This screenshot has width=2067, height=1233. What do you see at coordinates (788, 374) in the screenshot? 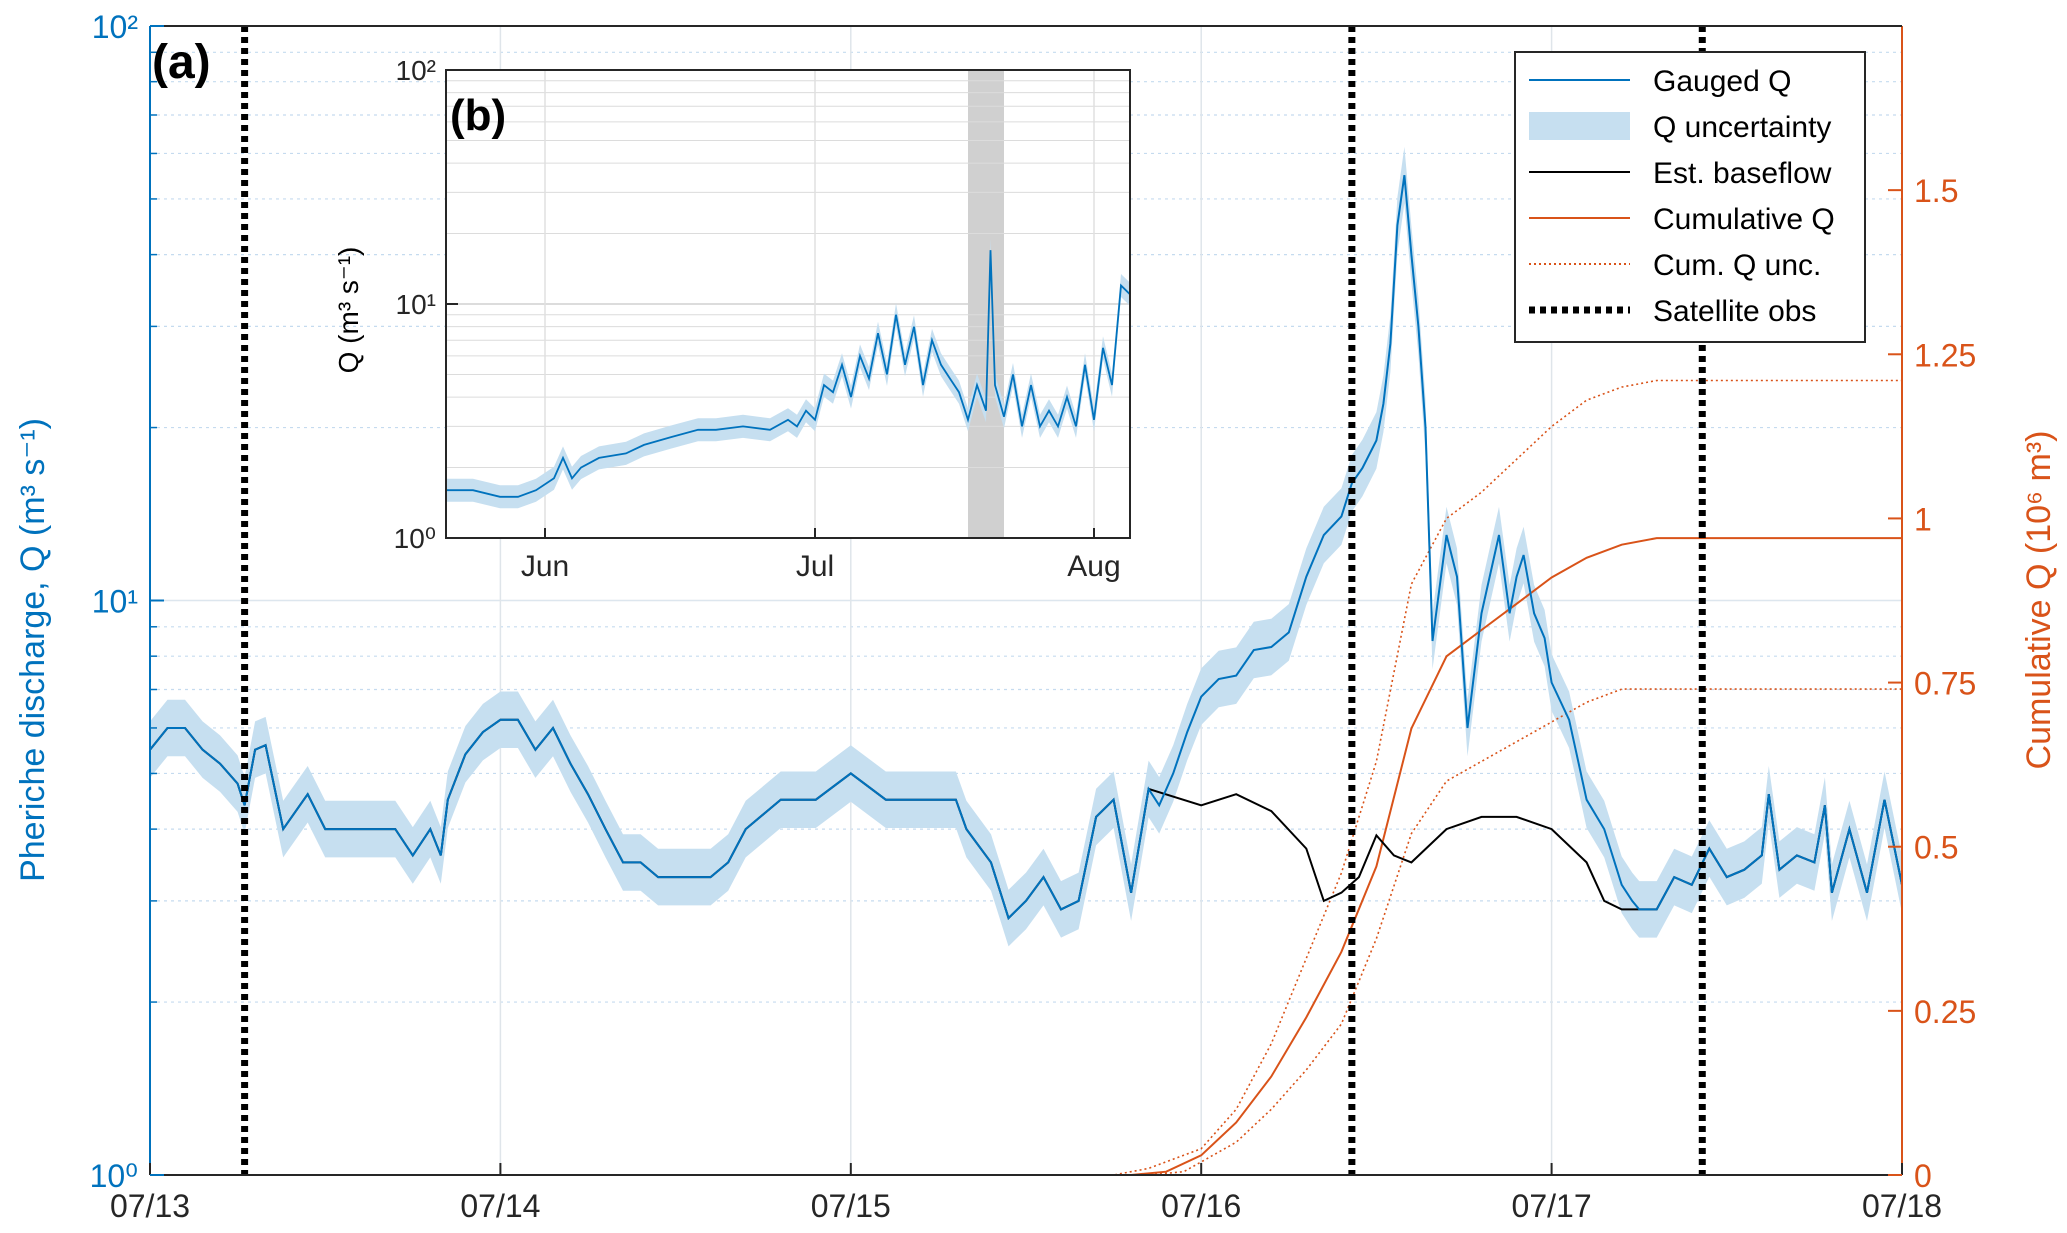
I see `inset-gauged-q-line` at bounding box center [788, 374].